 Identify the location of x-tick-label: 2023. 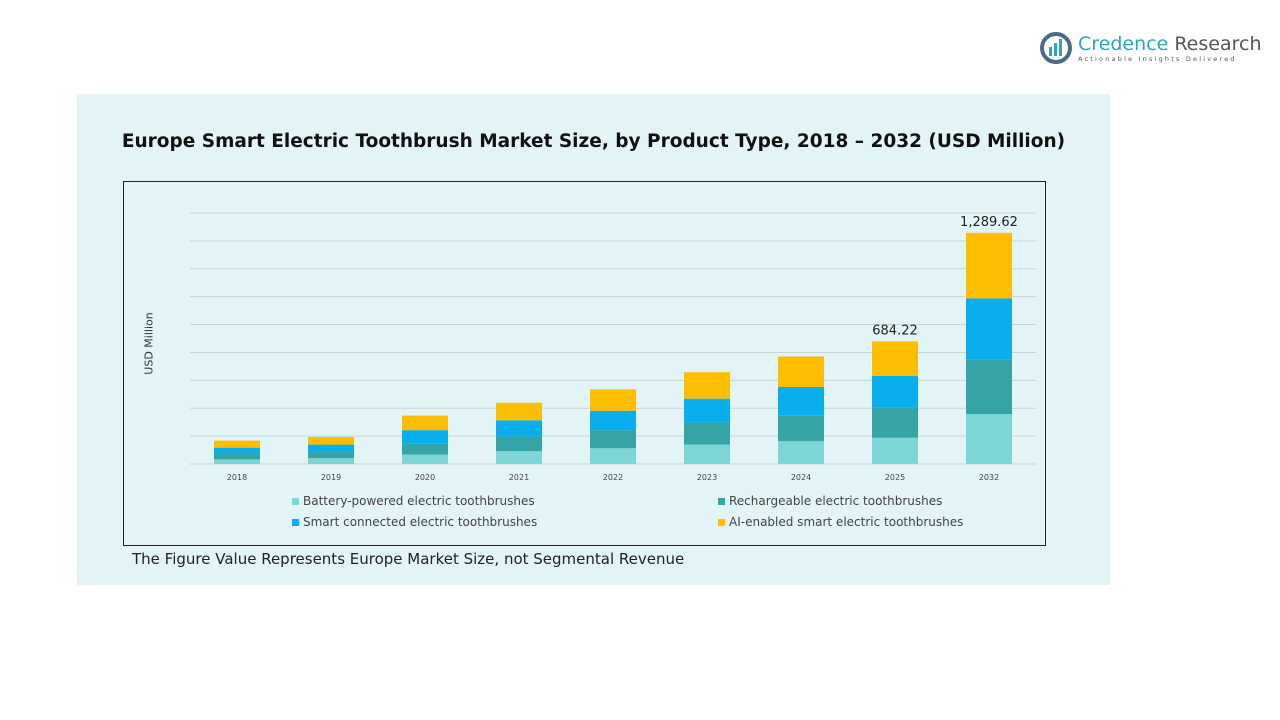
(707, 477).